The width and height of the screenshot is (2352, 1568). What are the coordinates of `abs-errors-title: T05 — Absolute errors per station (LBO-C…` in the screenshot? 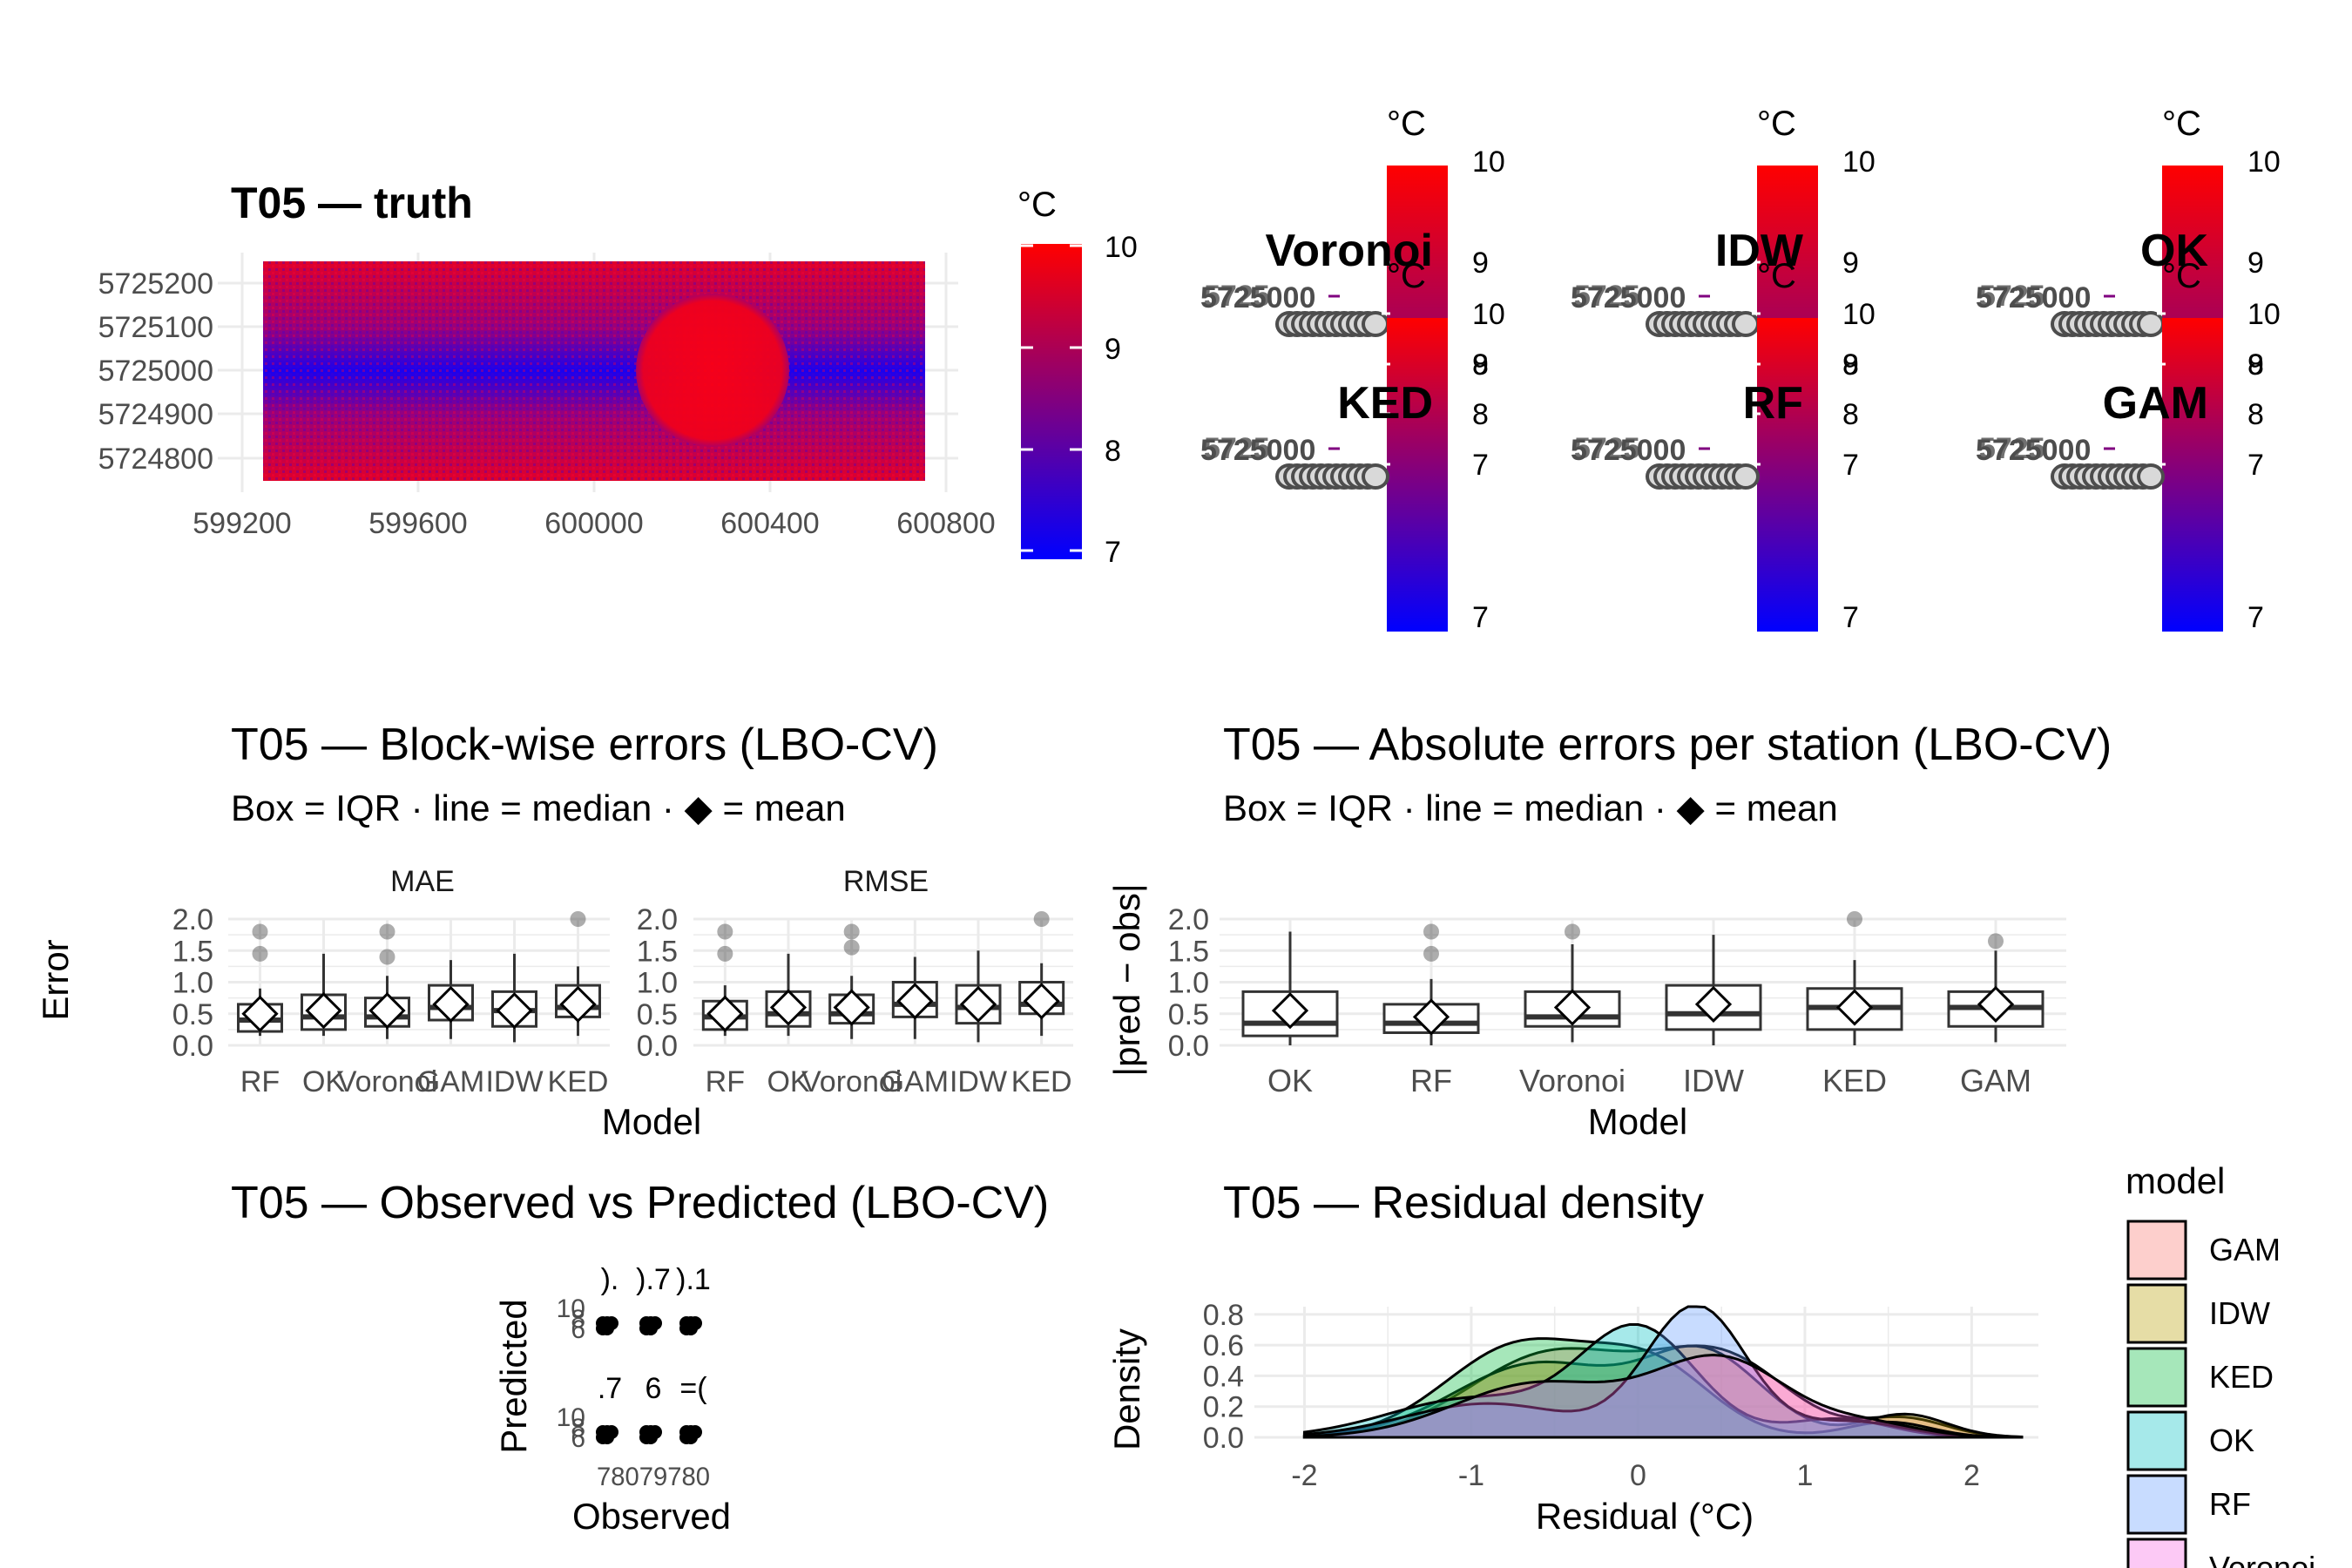 It's located at (1667, 745).